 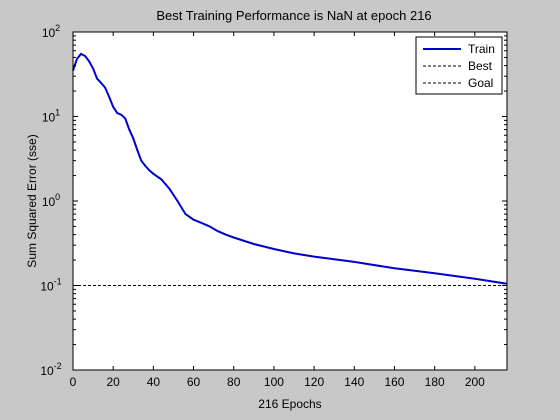 What do you see at coordinates (154, 382) in the screenshot?
I see `x-tick-label: 40` at bounding box center [154, 382].